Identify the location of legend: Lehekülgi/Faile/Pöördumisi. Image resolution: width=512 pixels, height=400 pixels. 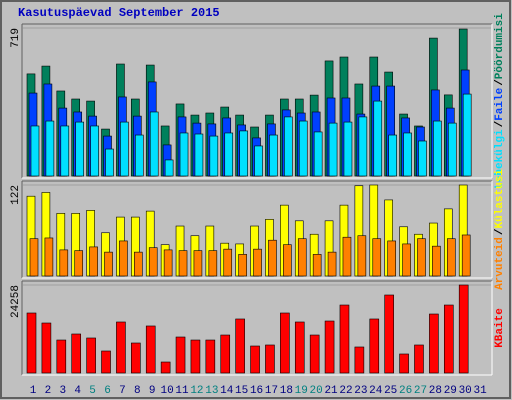
(500, 101).